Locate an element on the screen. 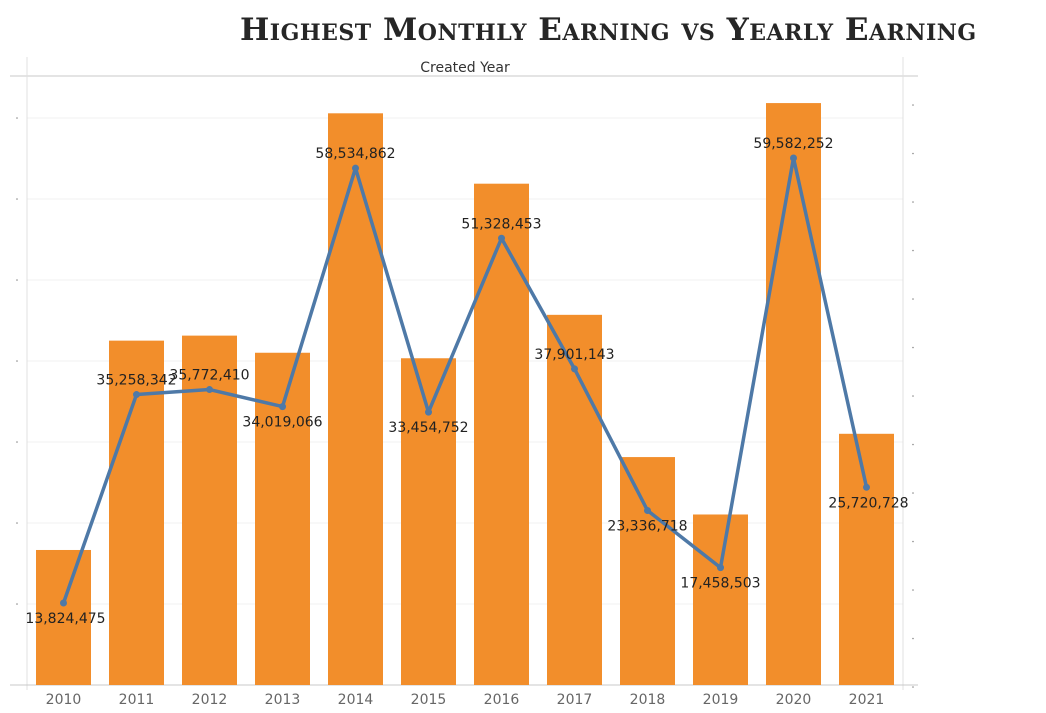 Image resolution: width=1046 pixels, height=713 pixels. line-point-2012 is located at coordinates (209, 390).